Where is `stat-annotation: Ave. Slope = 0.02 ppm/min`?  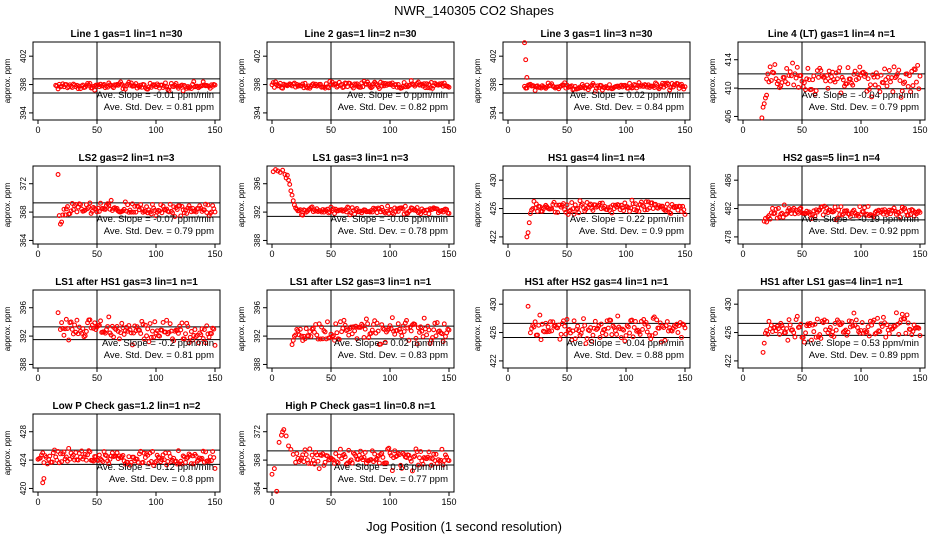 stat-annotation: Ave. Slope = 0.02 ppm/min is located at coordinates (627, 95).